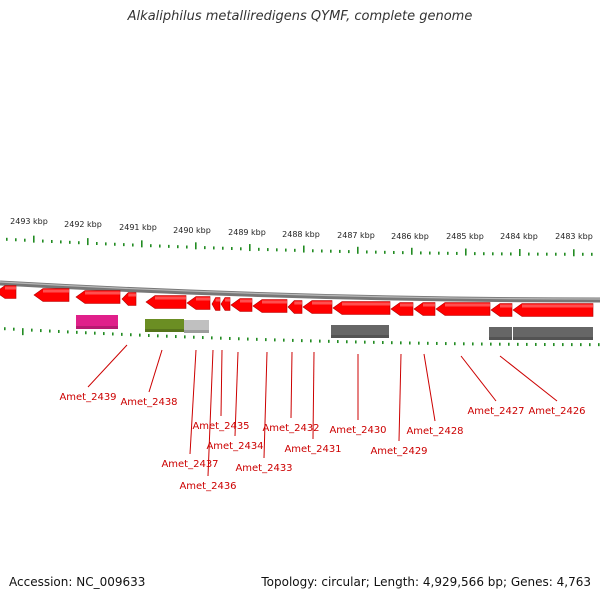 This screenshot has width=600, height=600. I want to click on scale-label: 2487 kbp, so click(356, 235).